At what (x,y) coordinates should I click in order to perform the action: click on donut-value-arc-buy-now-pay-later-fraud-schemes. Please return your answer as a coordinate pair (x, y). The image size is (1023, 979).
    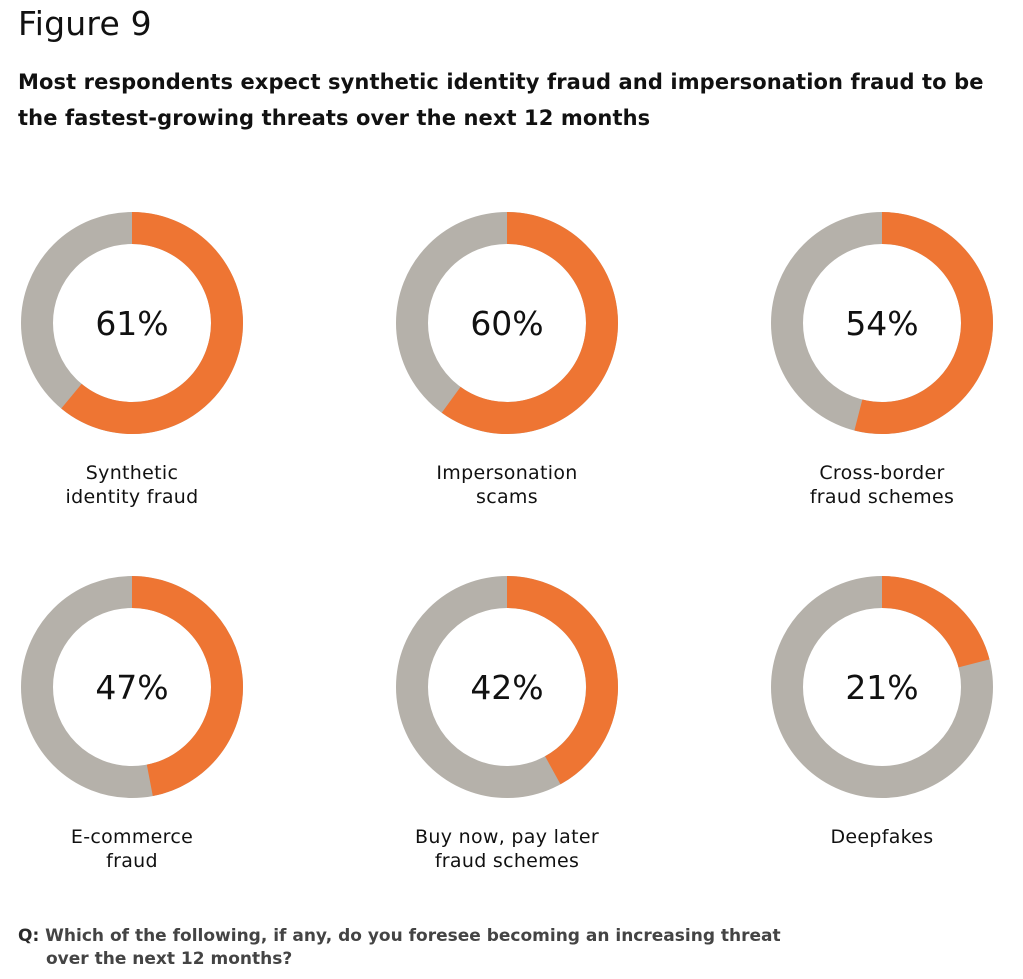
    Looking at the image, I should click on (562, 680).